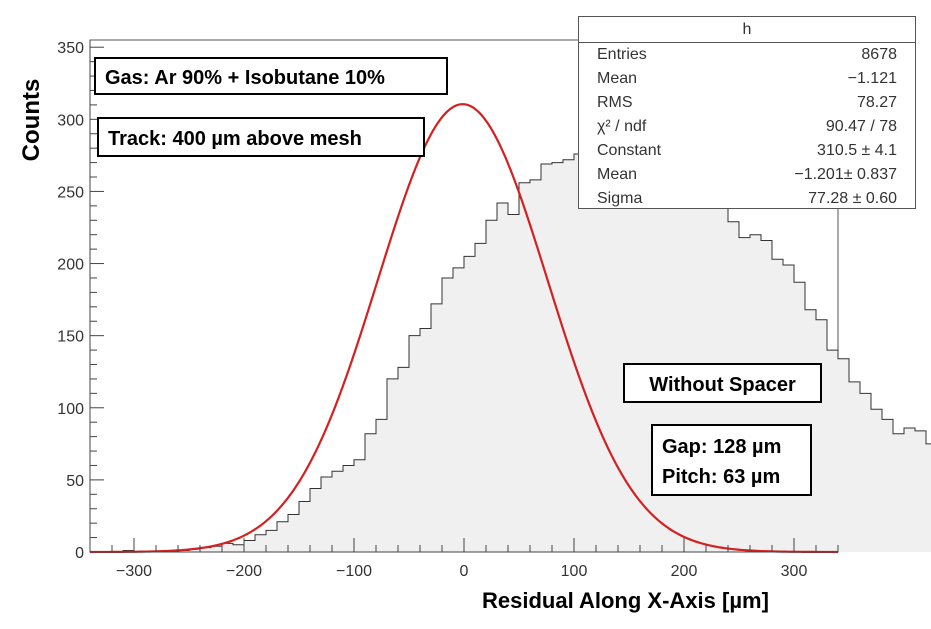  What do you see at coordinates (845, 174) in the screenshot?
I see `stats-value: −1.201± 0.837` at bounding box center [845, 174].